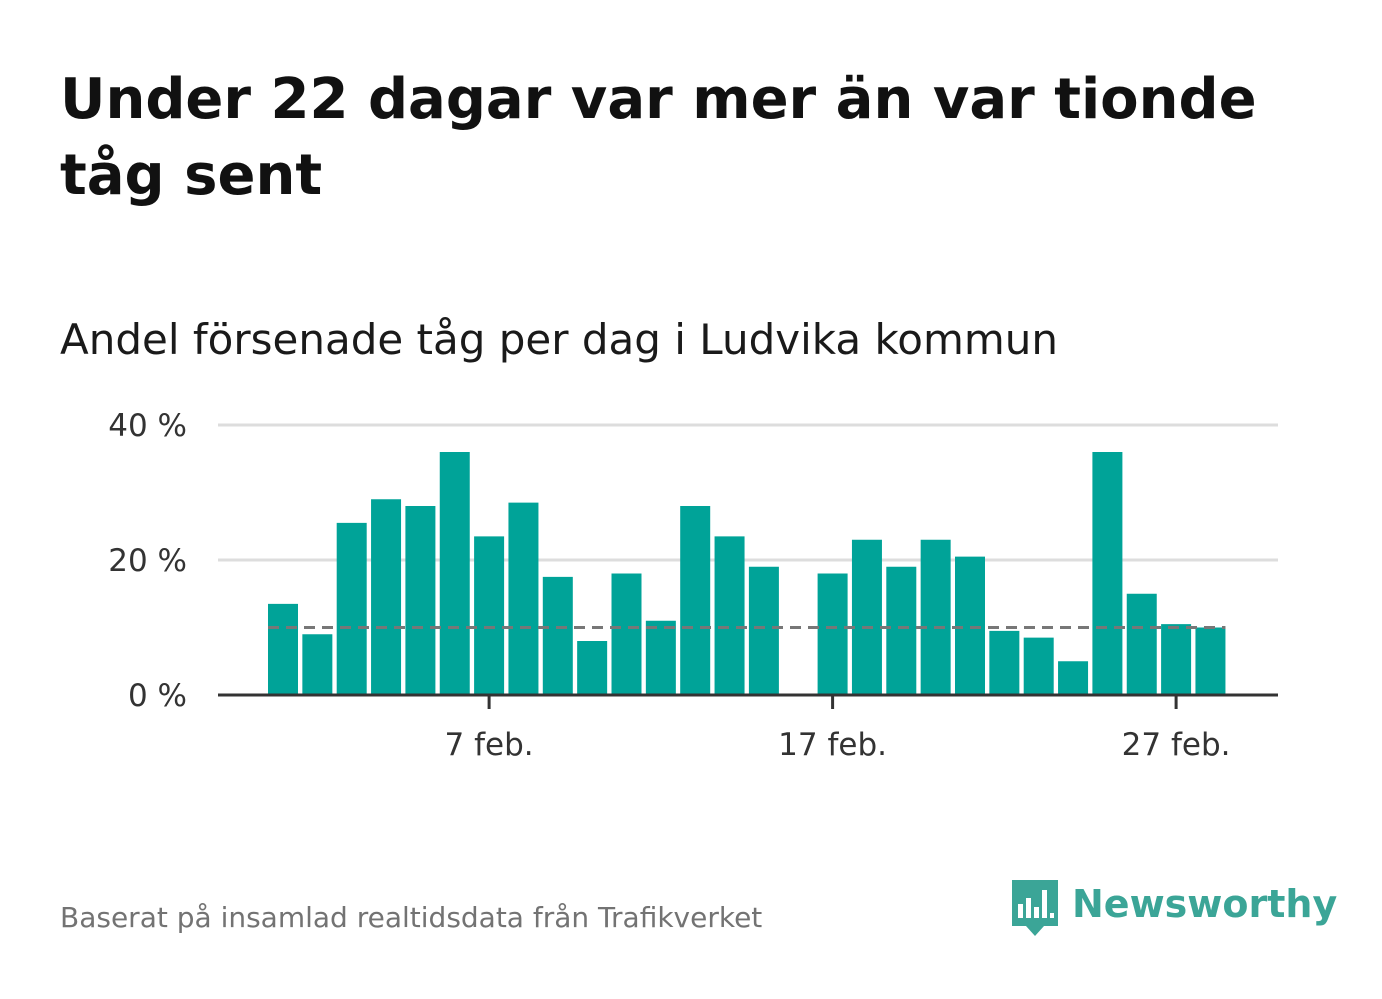  What do you see at coordinates (832, 745) in the screenshot?
I see `x-tick-label: 17 feb.` at bounding box center [832, 745].